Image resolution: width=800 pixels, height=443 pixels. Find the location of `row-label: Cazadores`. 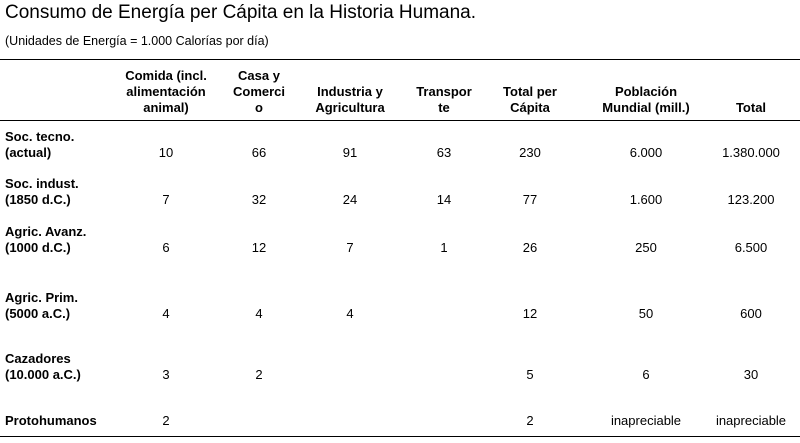

row-label: Cazadores is located at coordinates (38, 358).